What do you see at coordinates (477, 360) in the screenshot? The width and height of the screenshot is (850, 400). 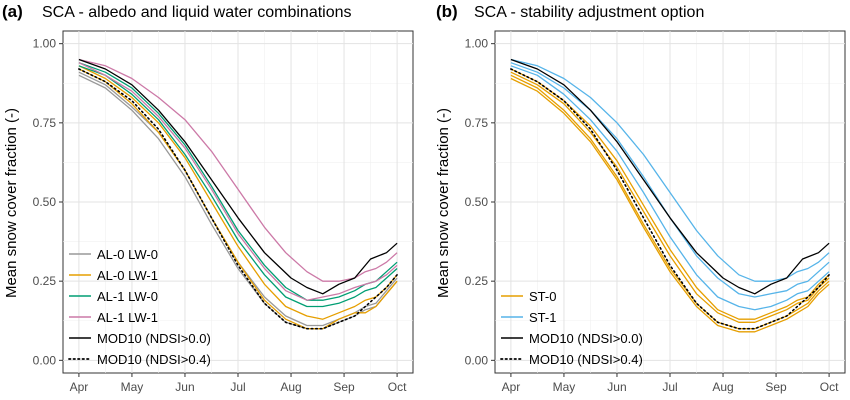 I see `panel-b-ytick-label: 0.00` at bounding box center [477, 360].